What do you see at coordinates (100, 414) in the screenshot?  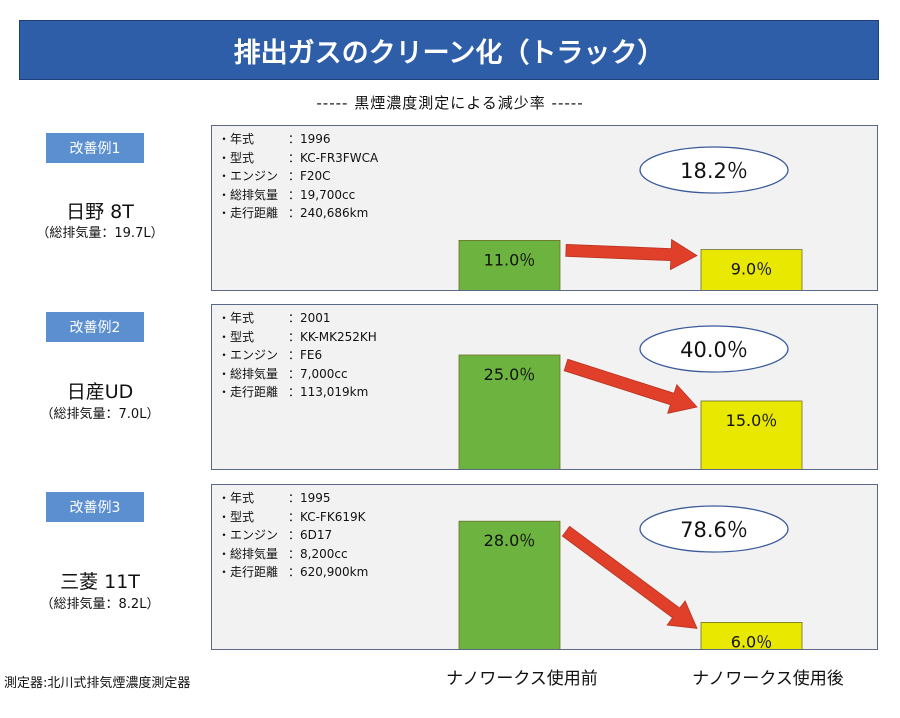 I see `case-displacement-2: （総排気量：7.0L）` at bounding box center [100, 414].